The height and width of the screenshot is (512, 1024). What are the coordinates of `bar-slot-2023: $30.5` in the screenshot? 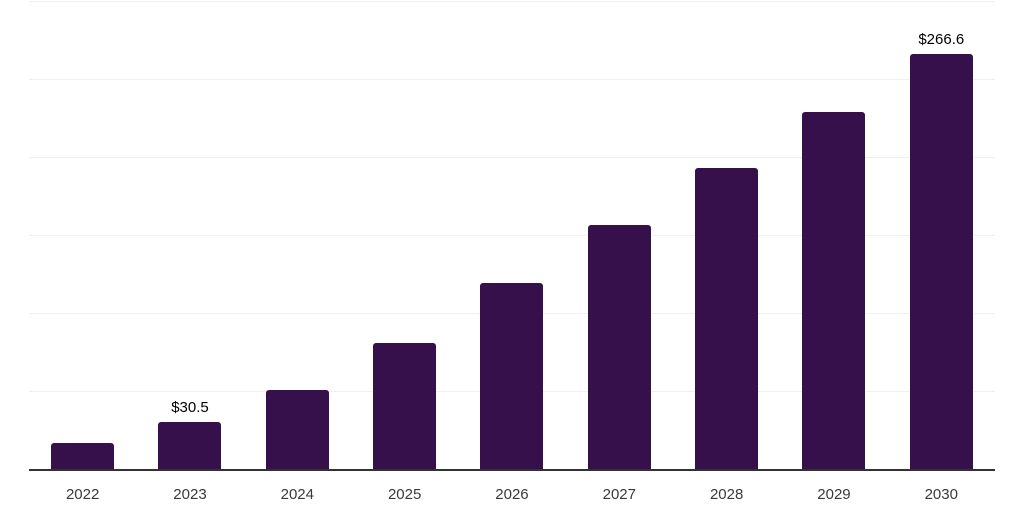 It's located at (189, 236).